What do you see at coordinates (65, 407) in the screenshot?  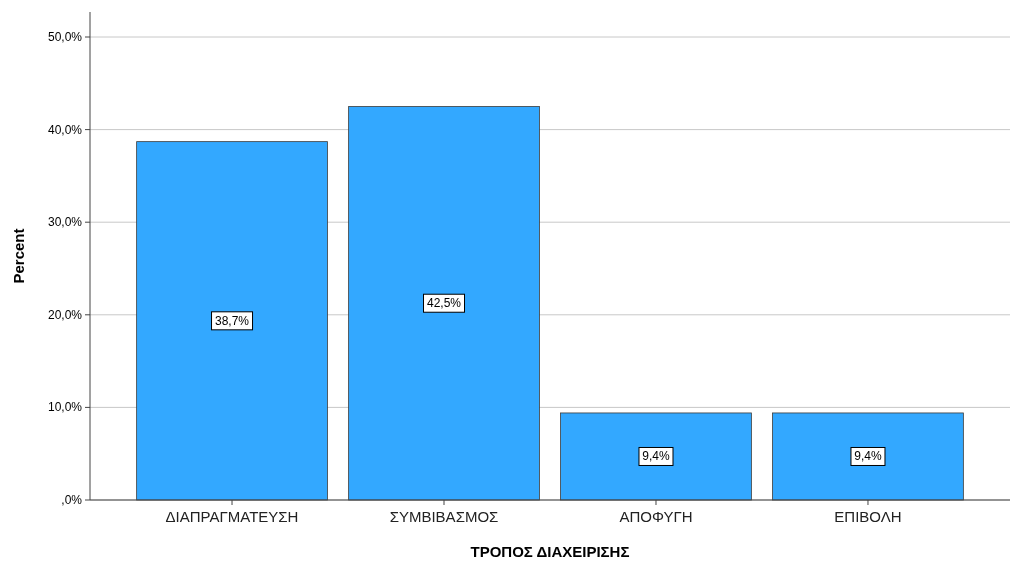 I see `y-tick-label: 10,0%` at bounding box center [65, 407].